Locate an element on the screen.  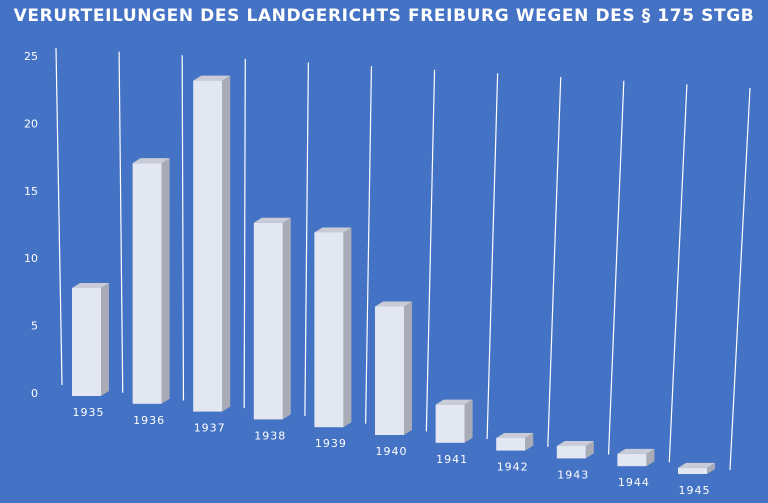
x-tick-label: 1935 is located at coordinates (89, 412).